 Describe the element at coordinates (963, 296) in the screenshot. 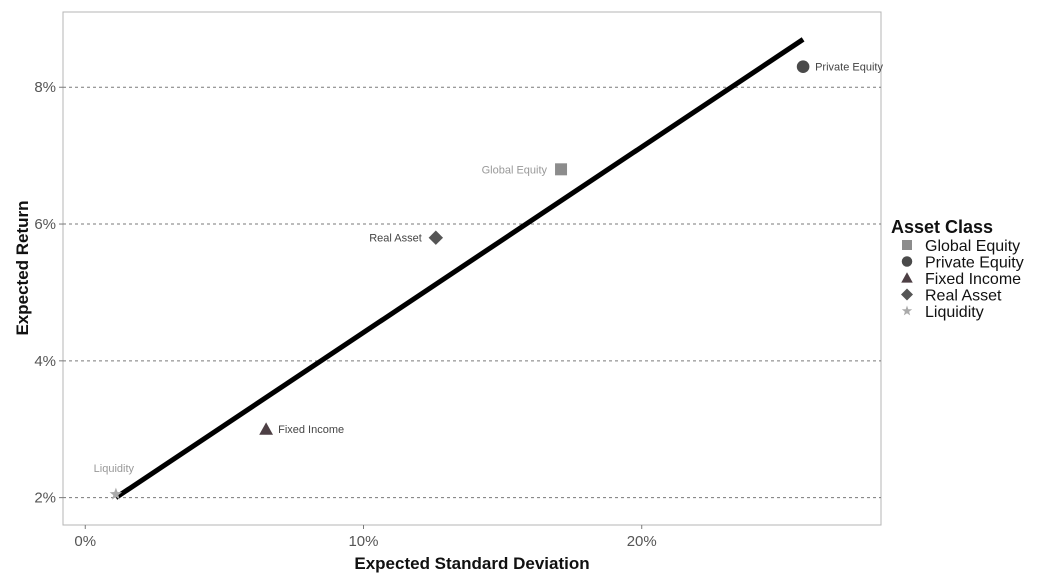

I see `legend-label-real-asset: Real Asset` at that location.